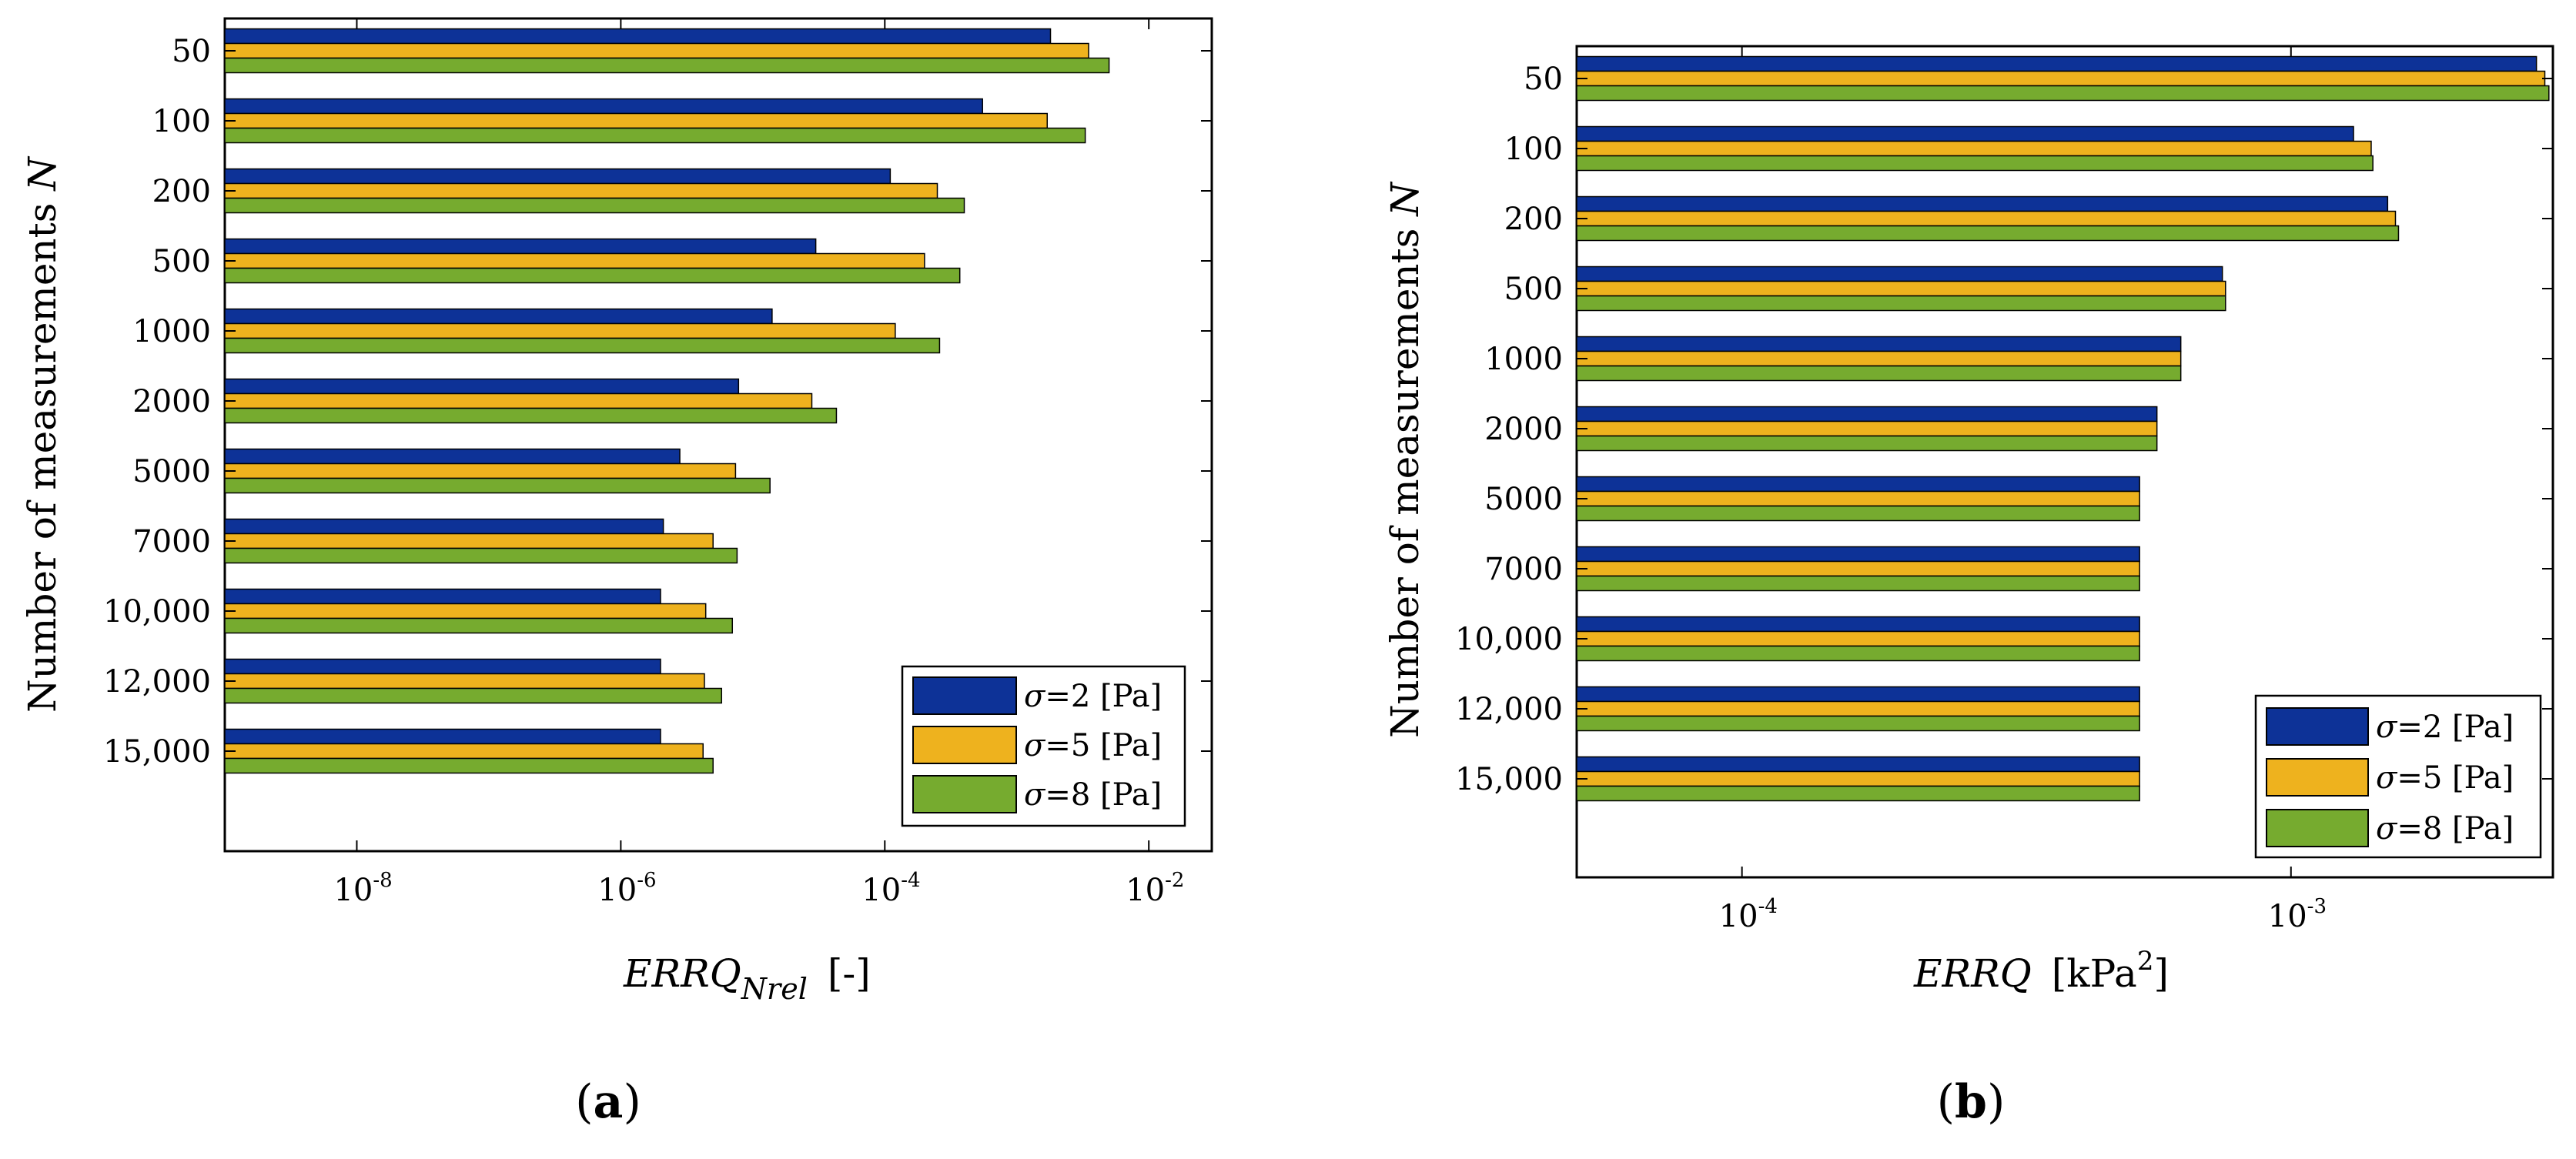 The width and height of the screenshot is (2576, 1159). I want to click on y-tick-label: 50, so click(1543, 79).